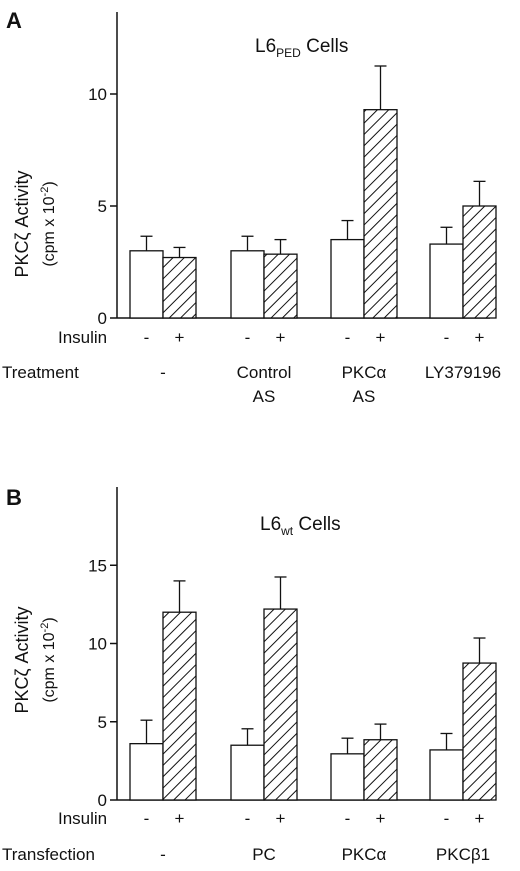  Describe the element at coordinates (97, 565) in the screenshot. I see `y-tick-label: 15` at that location.